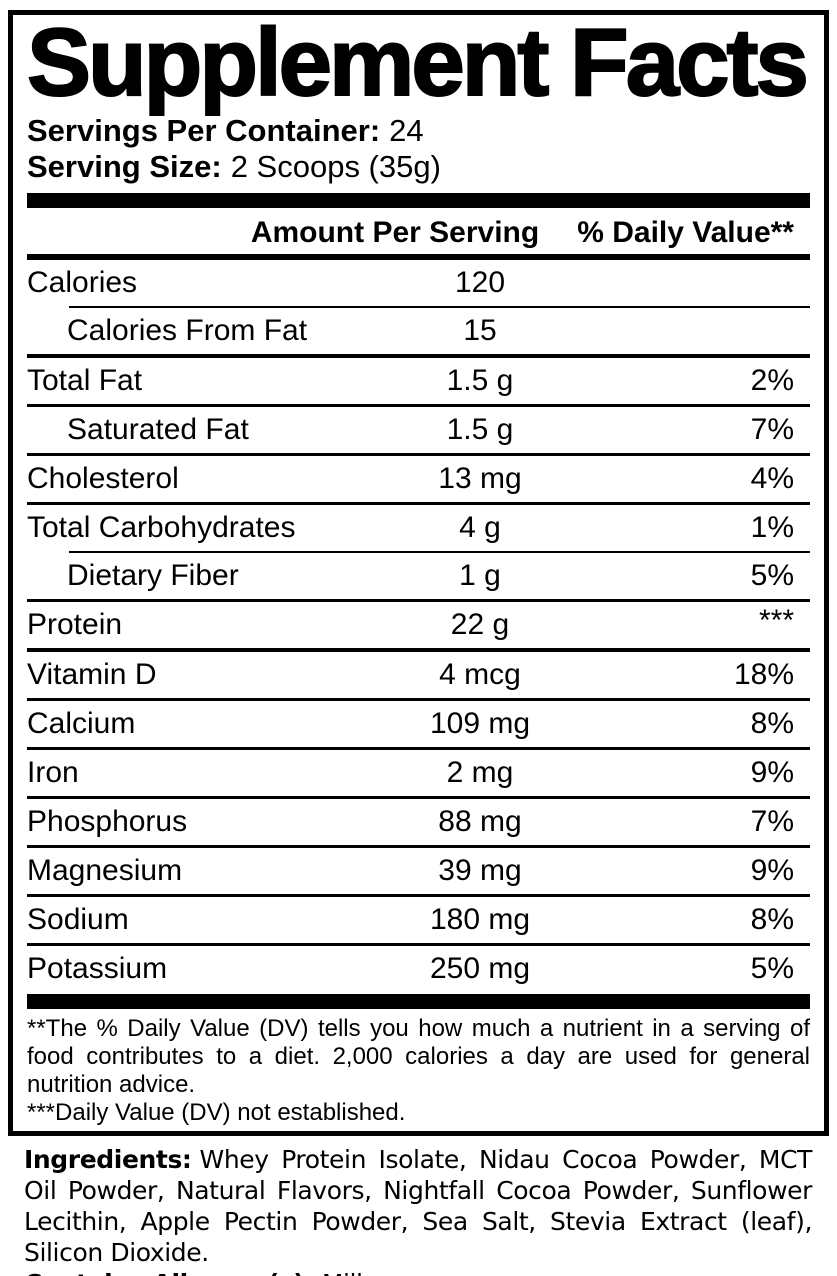 This screenshot has height=1276, width=837. I want to click on nutrient-amount: 39 mg, so click(480, 870).